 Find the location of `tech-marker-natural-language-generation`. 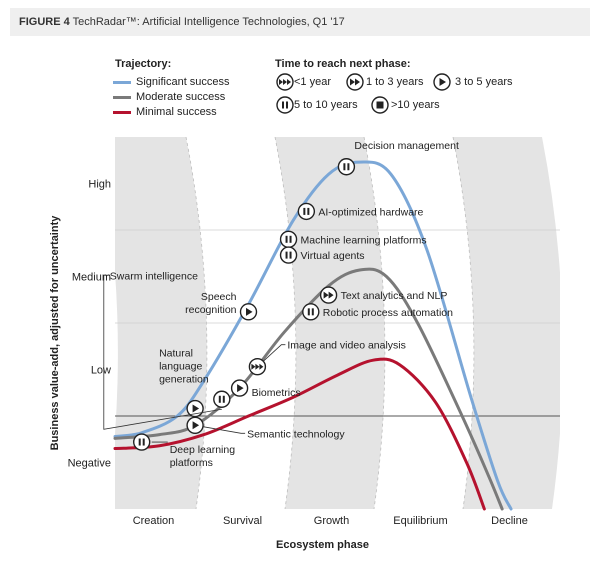

tech-marker-natural-language-generation is located at coordinates (195, 408).